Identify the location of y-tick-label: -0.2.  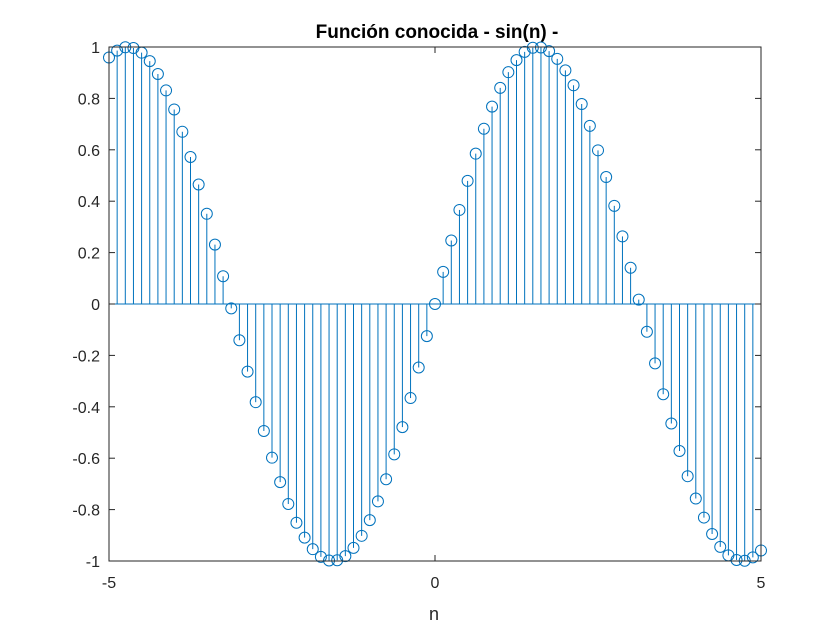
(86, 356).